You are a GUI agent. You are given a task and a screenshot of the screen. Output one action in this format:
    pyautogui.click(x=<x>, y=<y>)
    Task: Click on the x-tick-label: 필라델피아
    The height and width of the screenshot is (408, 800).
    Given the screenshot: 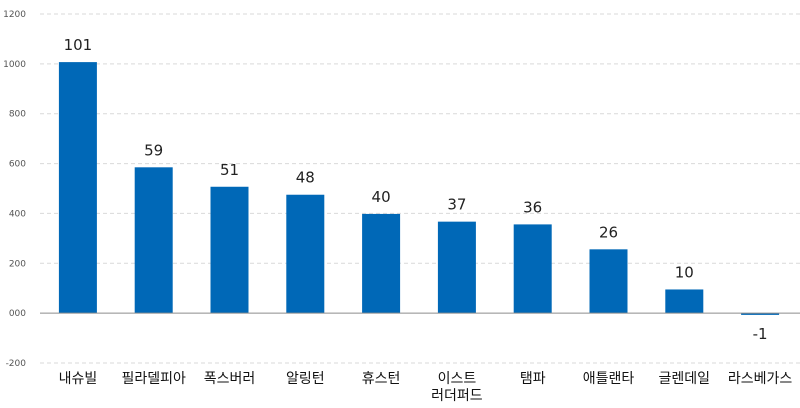 What is the action you would take?
    pyautogui.click(x=153, y=379)
    